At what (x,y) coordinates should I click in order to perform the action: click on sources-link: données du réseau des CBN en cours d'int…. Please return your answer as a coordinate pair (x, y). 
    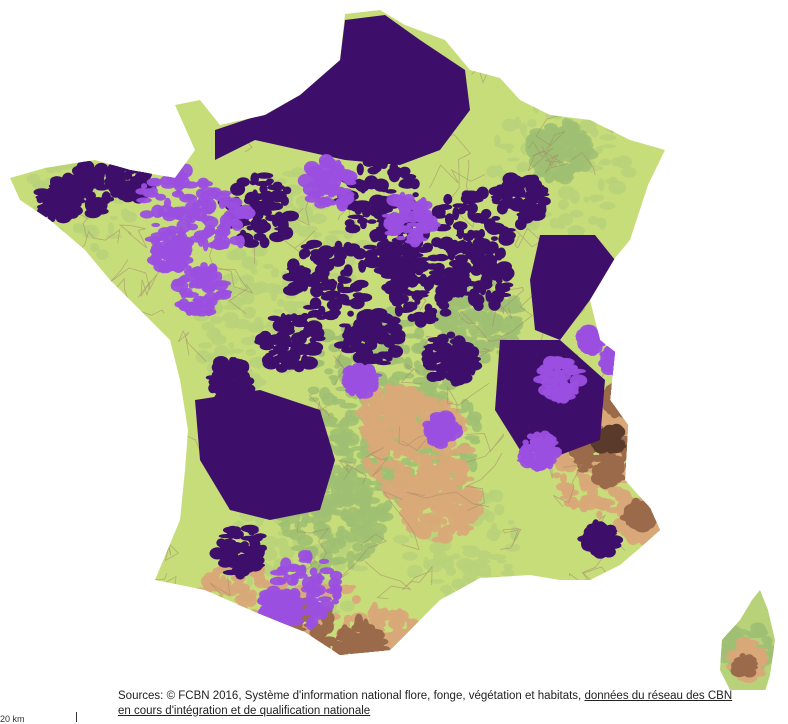
    Looking at the image, I should click on (425, 703).